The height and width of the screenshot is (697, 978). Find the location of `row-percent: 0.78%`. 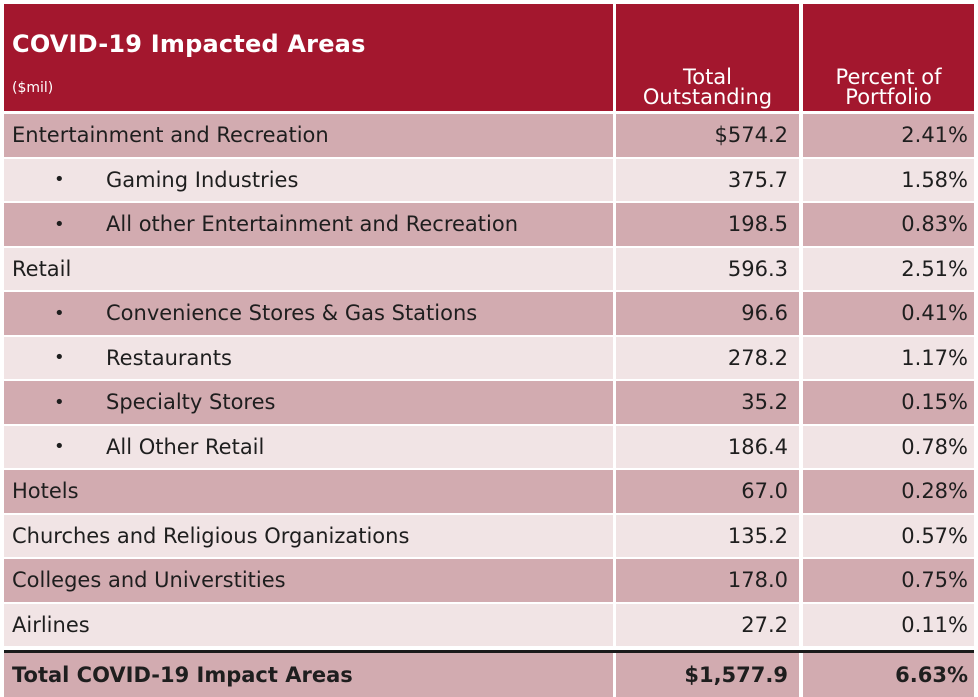

row-percent: 0.78% is located at coordinates (888, 446).